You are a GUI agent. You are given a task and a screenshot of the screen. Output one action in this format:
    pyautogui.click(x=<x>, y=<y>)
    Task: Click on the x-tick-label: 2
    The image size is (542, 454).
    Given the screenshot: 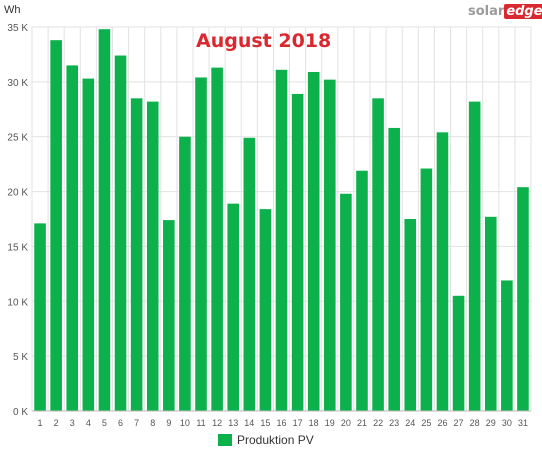 What is the action you would take?
    pyautogui.click(x=56, y=423)
    